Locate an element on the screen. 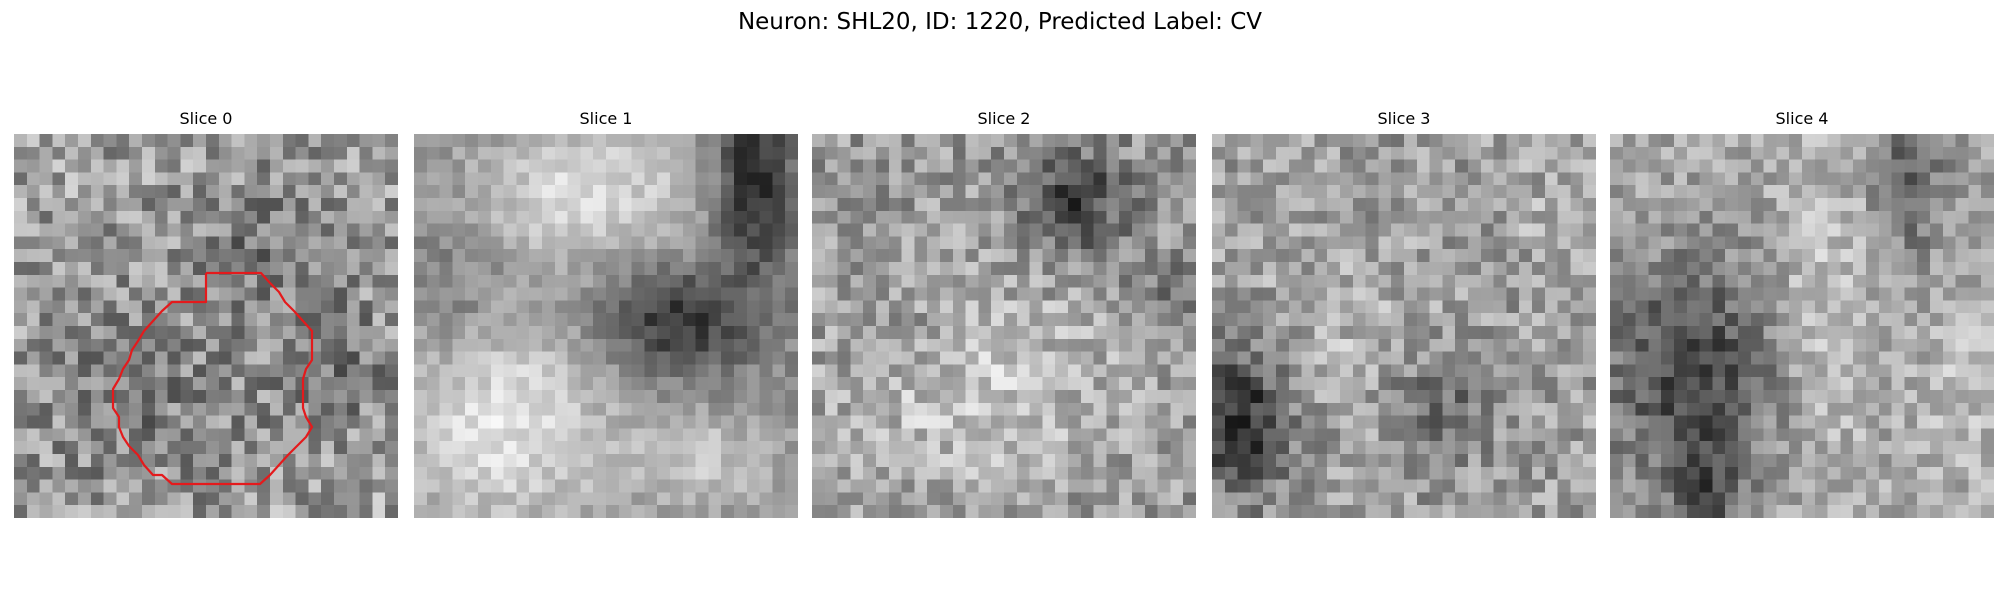 The width and height of the screenshot is (2000, 600). roi-contour is located at coordinates (212, 378).